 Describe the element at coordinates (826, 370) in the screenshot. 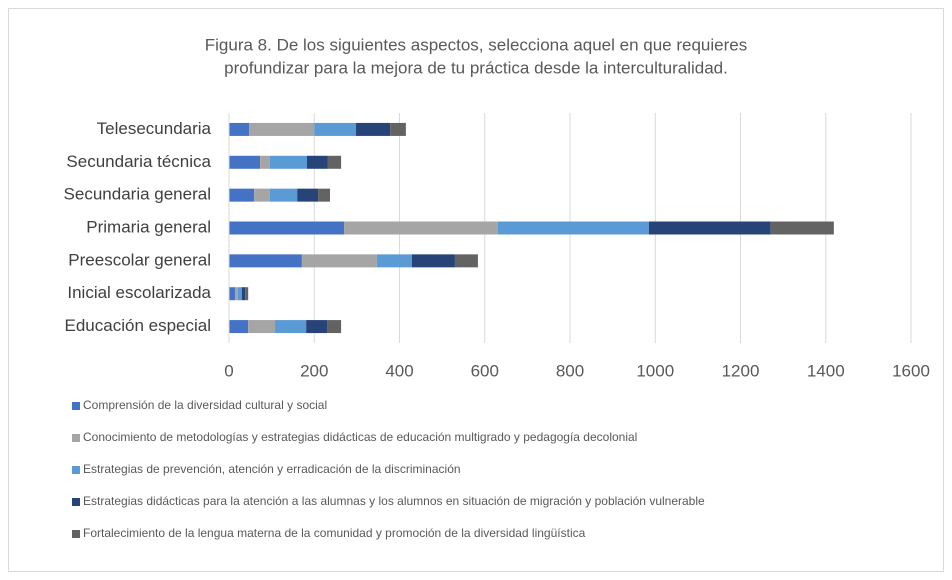

I see `x-tick-label: 1400` at that location.